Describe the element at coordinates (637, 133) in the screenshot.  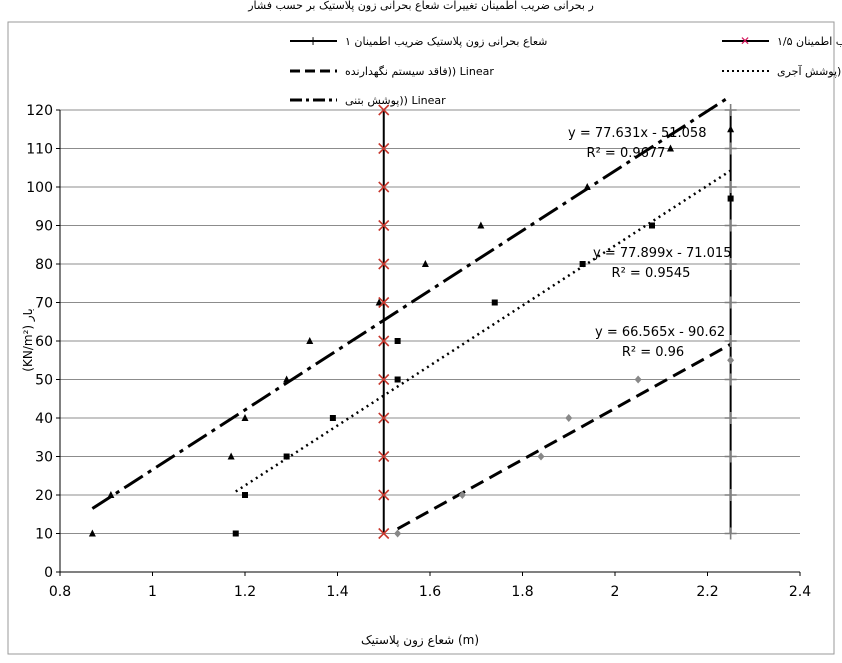
I see `trend-equation: y = 77.631x - 51.058` at that location.